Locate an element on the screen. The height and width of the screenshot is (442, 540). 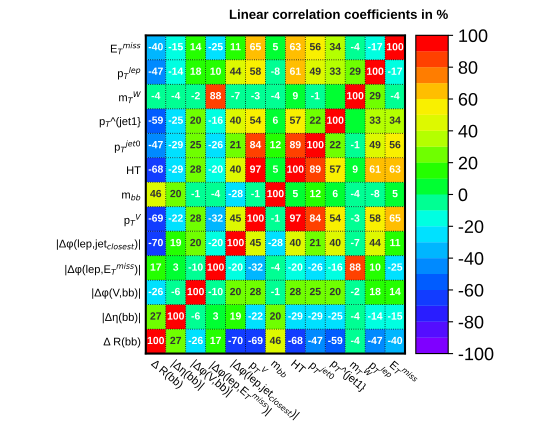
data-label: -17 is located at coordinates (375, 46).